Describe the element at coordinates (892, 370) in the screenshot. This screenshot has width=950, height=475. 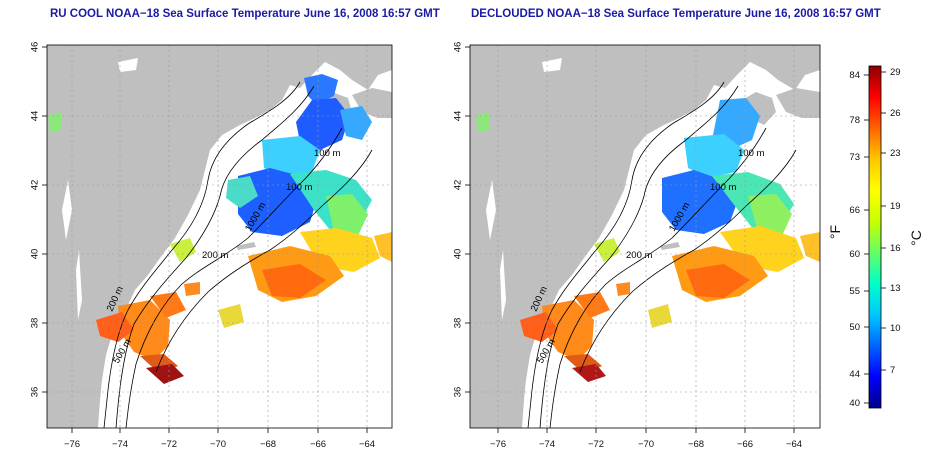
I see `celsius-tick-label: 7` at that location.